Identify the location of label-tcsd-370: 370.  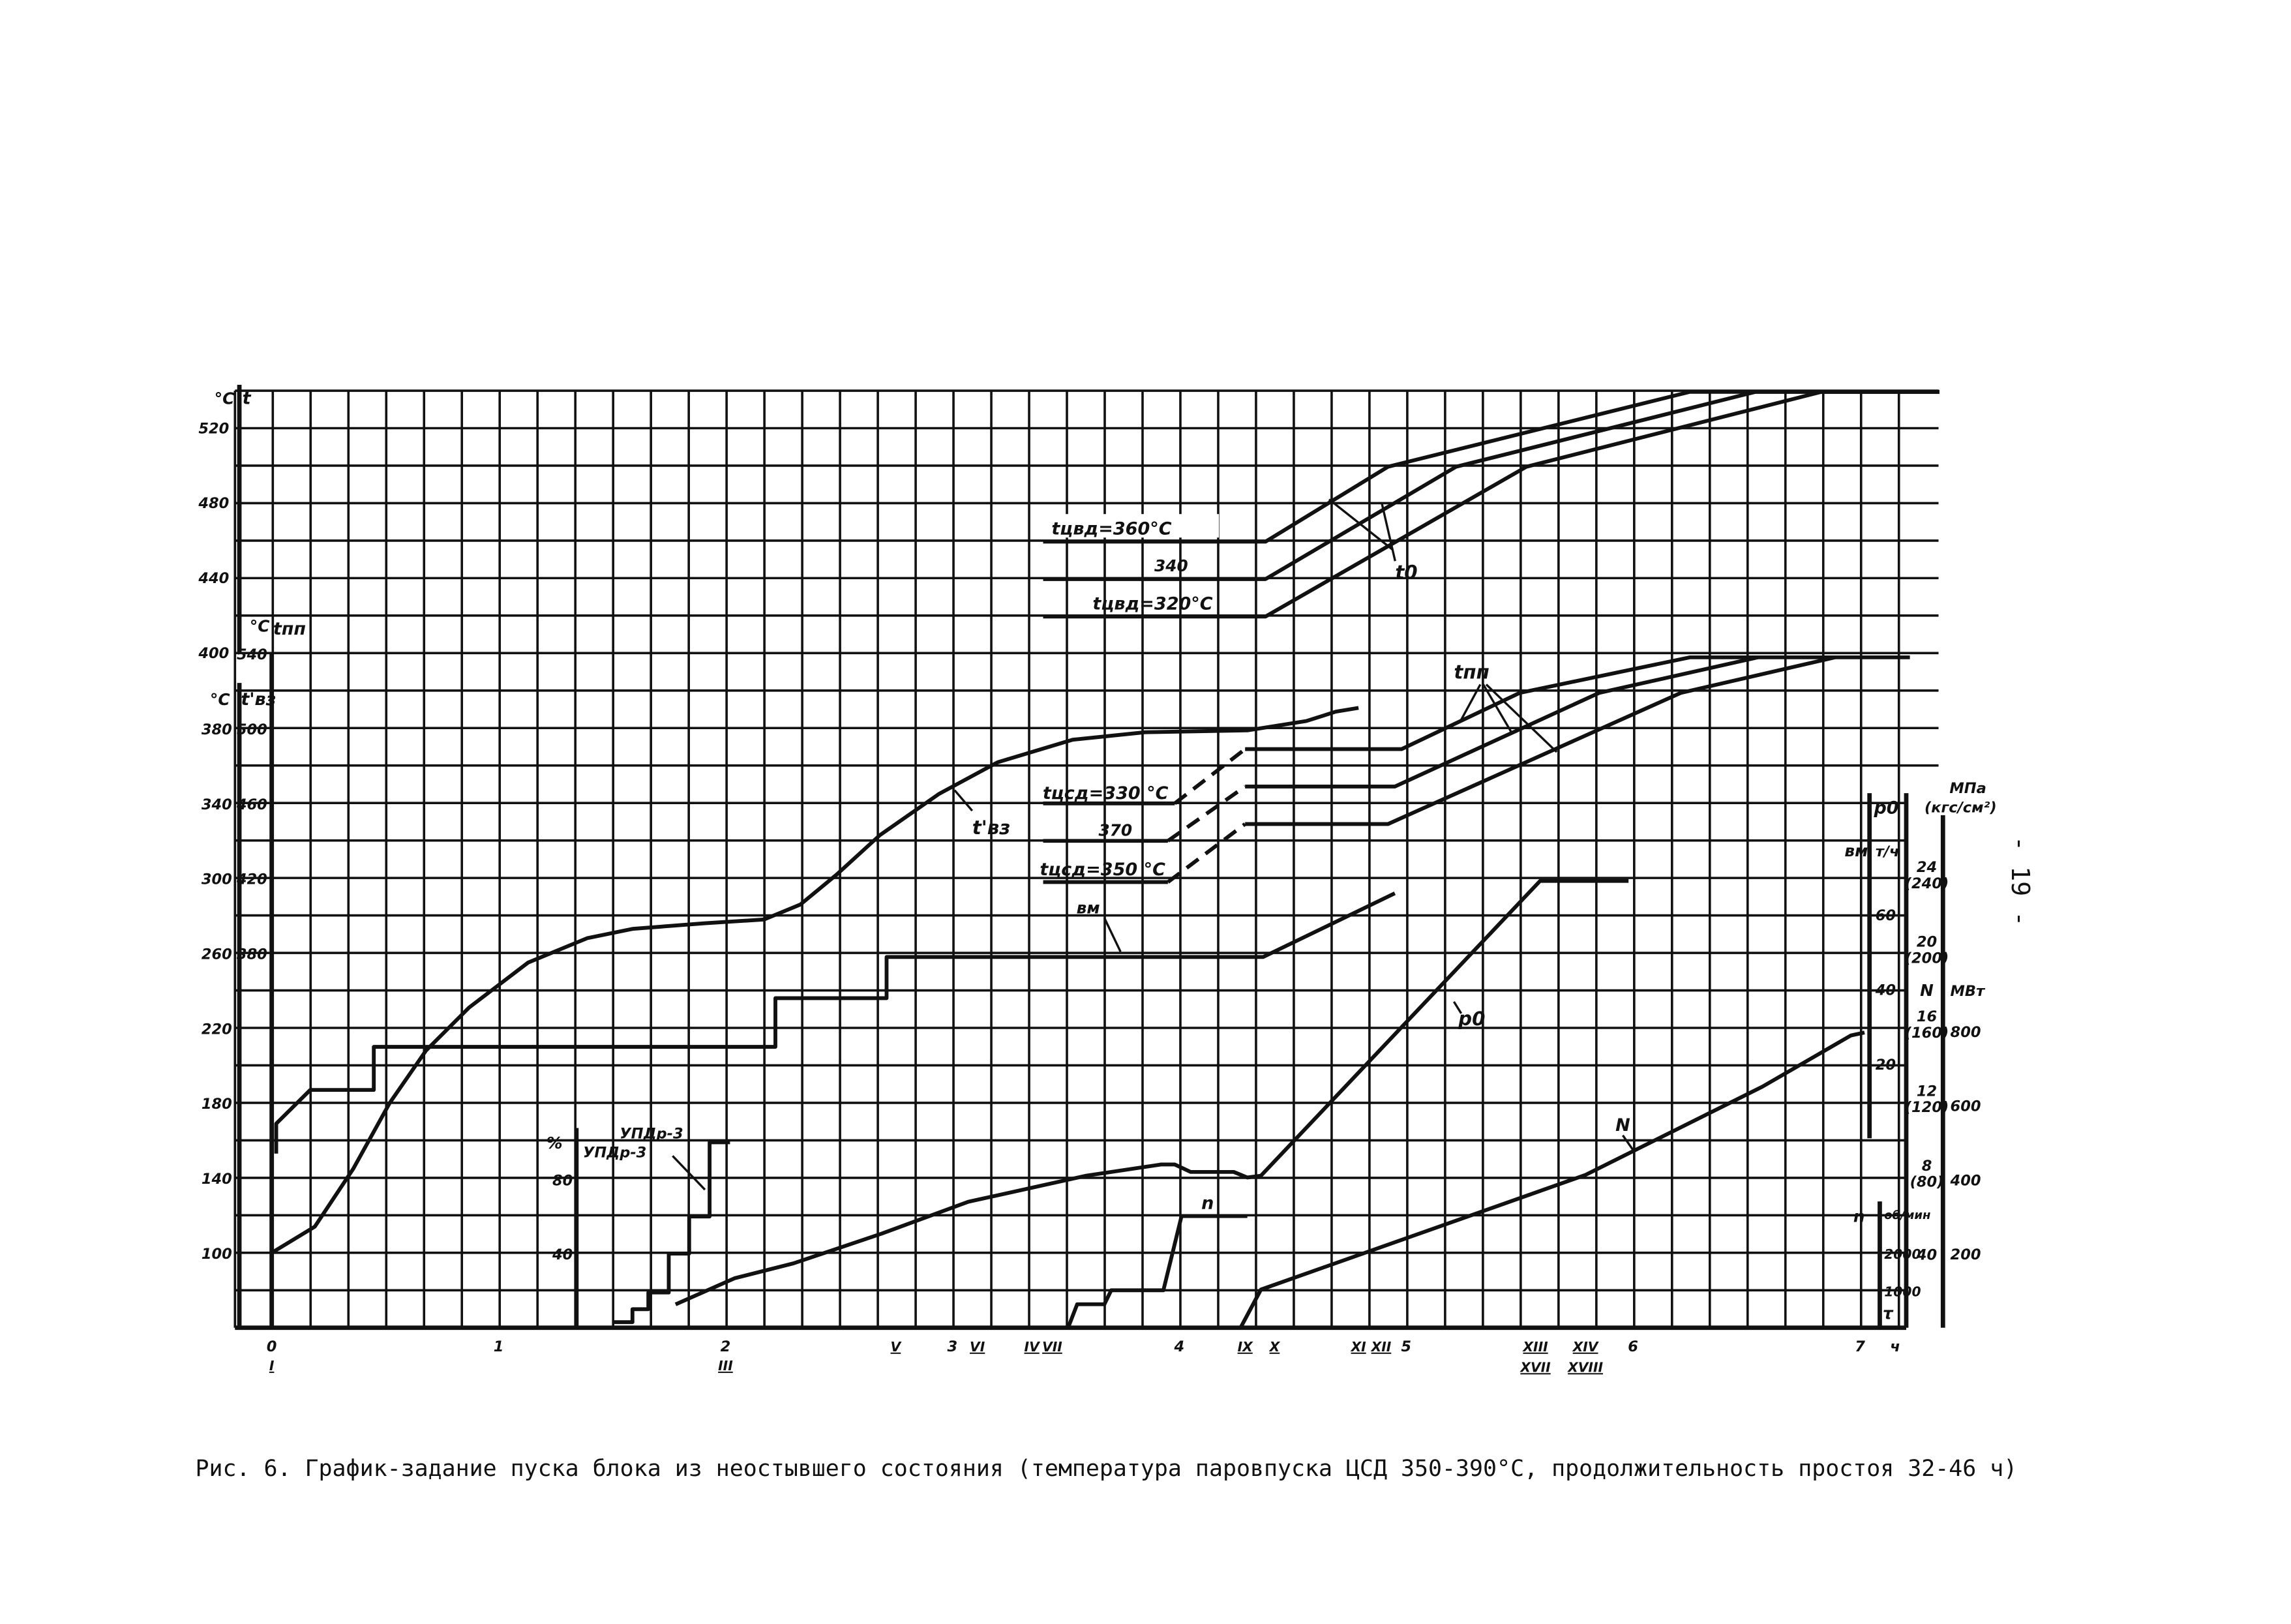
(1115, 829).